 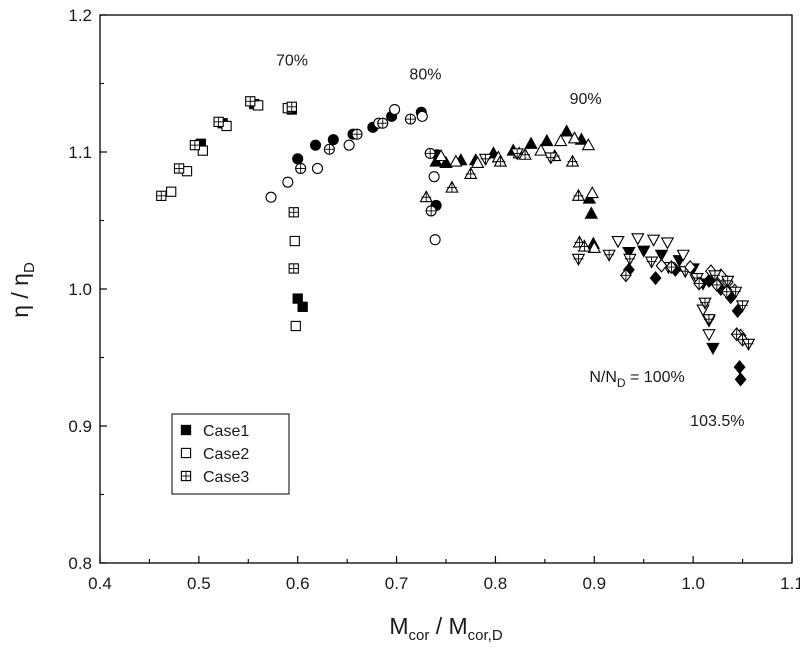 I want to click on annotation-label: 103.5%, so click(x=717, y=421).